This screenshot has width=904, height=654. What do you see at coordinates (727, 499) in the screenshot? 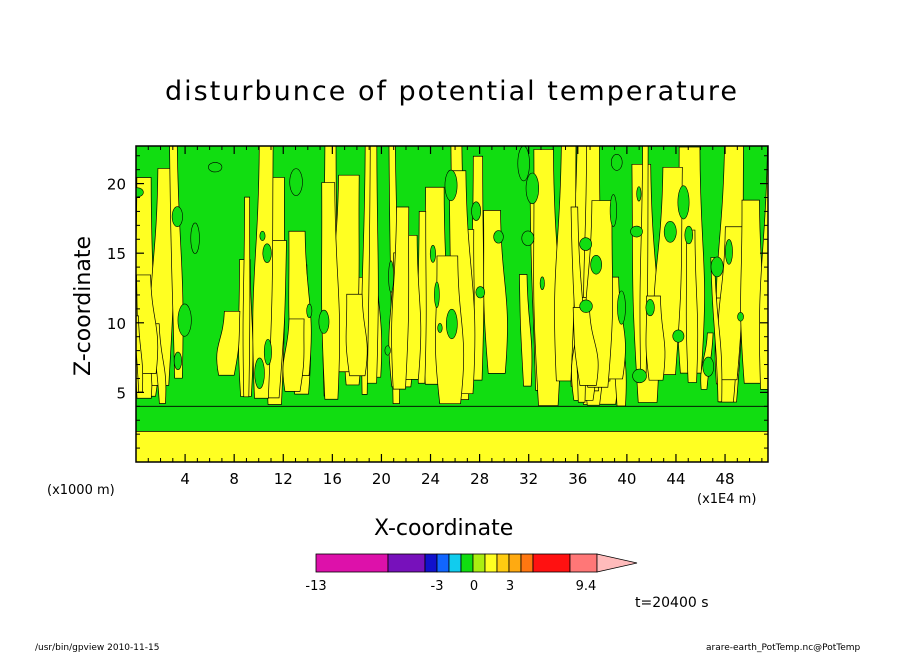
I see `x-unit-label: (x1E4 m)` at bounding box center [727, 499].